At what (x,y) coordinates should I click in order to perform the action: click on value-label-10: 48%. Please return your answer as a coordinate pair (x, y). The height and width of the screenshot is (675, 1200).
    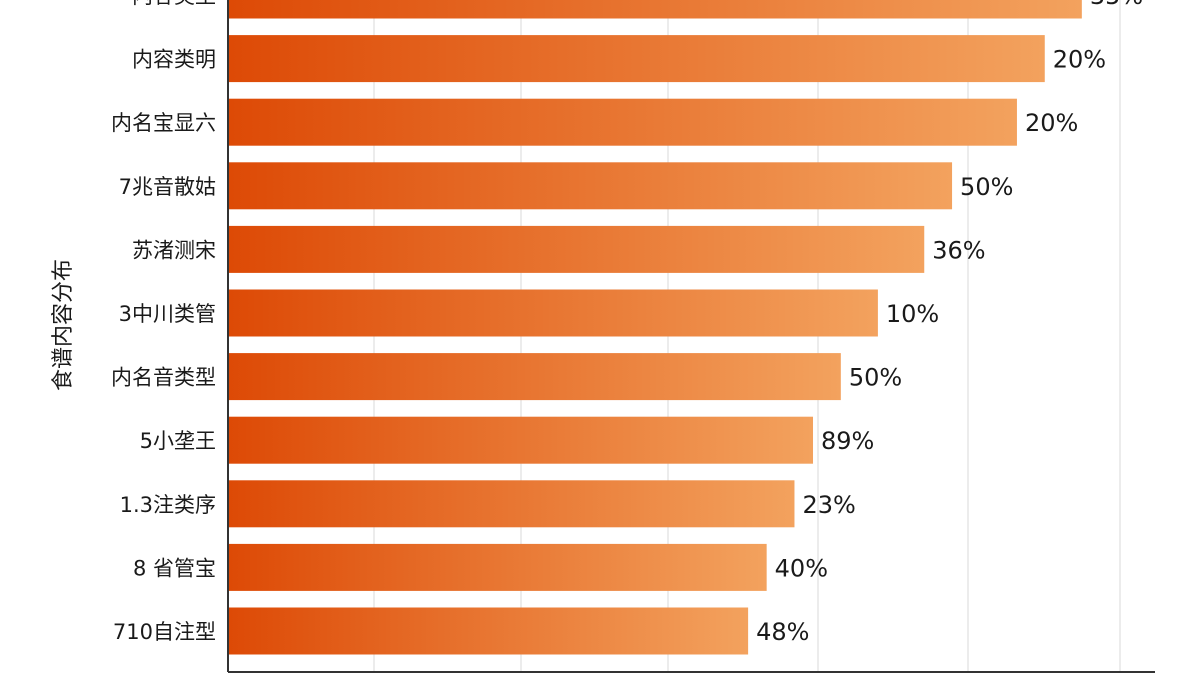
    Looking at the image, I should click on (782, 632).